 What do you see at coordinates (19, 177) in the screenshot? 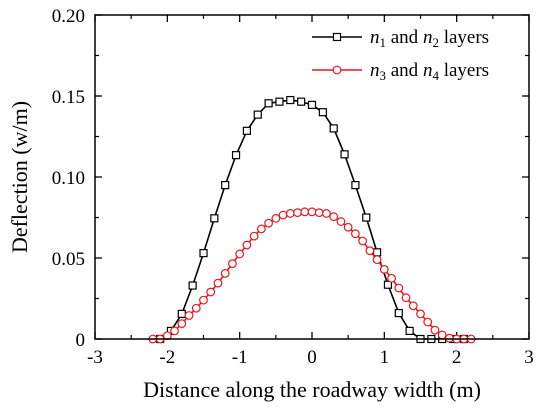
I see `y-axis-title: Deflection (w/m)` at bounding box center [19, 177].